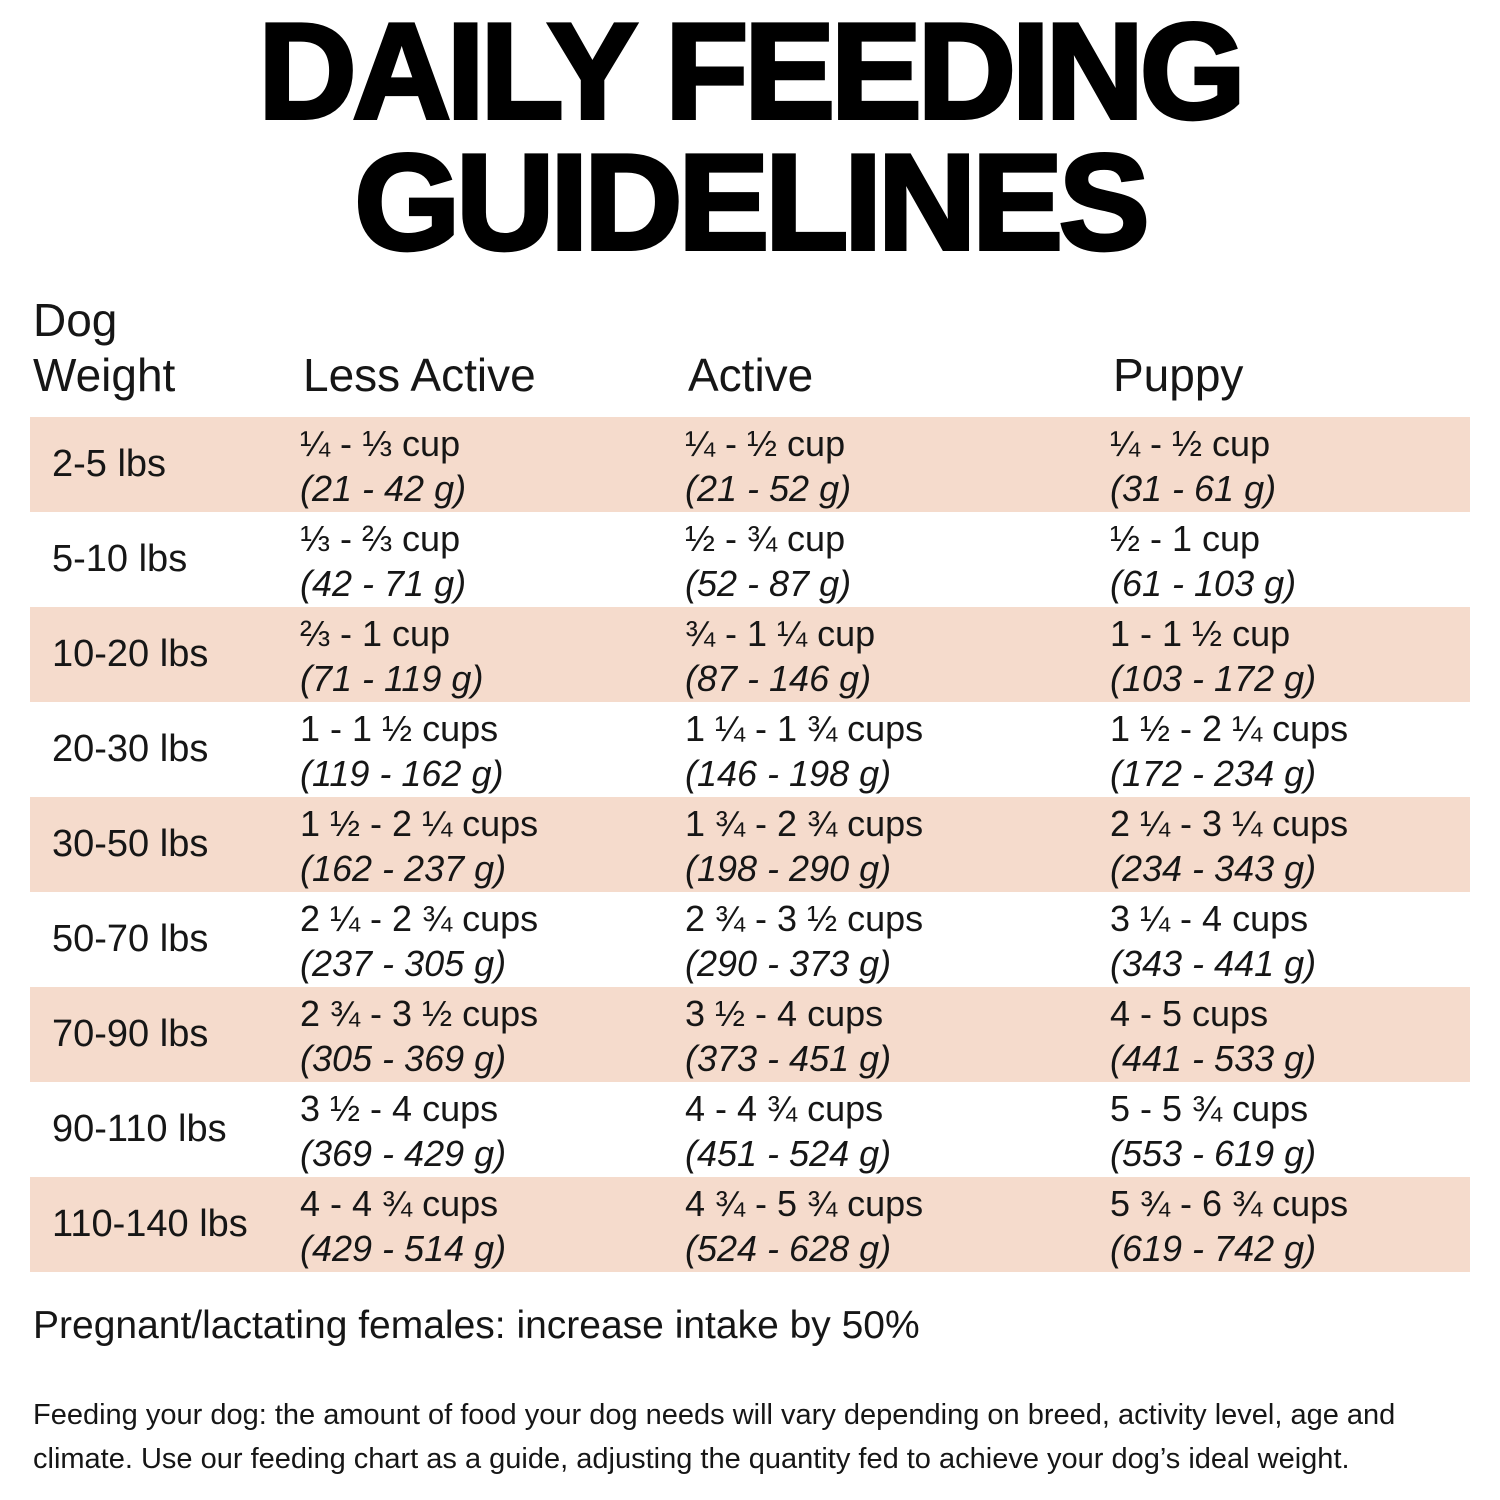 This screenshot has width=1500, height=1500. Describe the element at coordinates (1213, 773) in the screenshot. I see `grams-value: (172 - 234 g)` at that location.